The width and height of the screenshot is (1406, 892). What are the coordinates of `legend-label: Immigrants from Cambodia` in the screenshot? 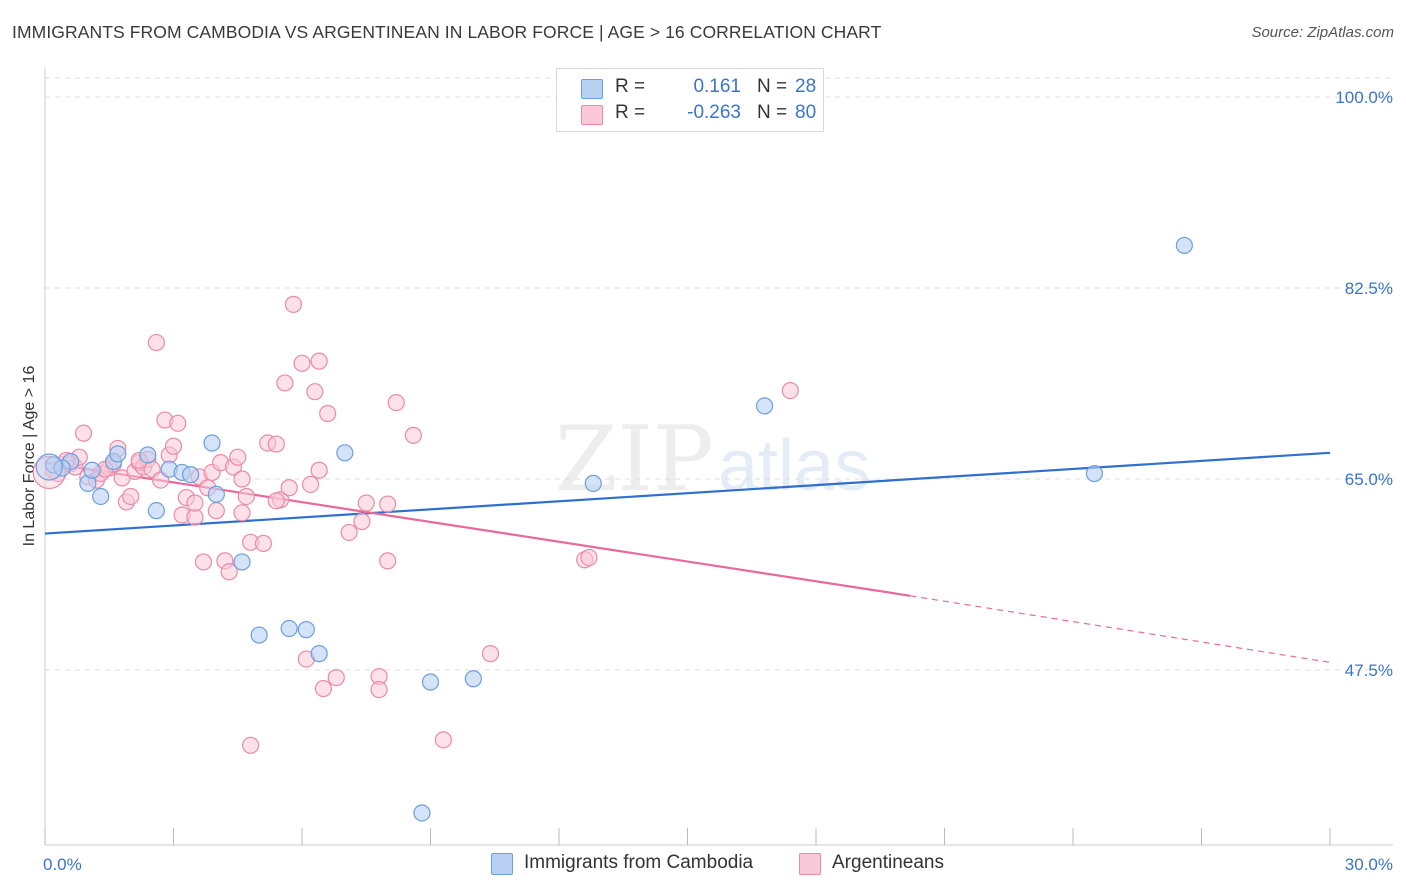 It's located at (639, 862).